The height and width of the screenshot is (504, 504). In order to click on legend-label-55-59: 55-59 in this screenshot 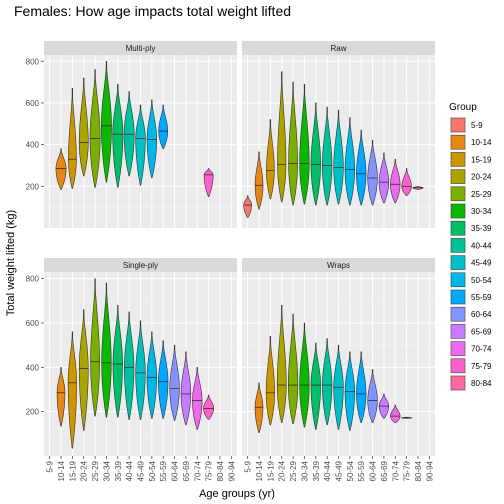, I will do `click(481, 297)`.